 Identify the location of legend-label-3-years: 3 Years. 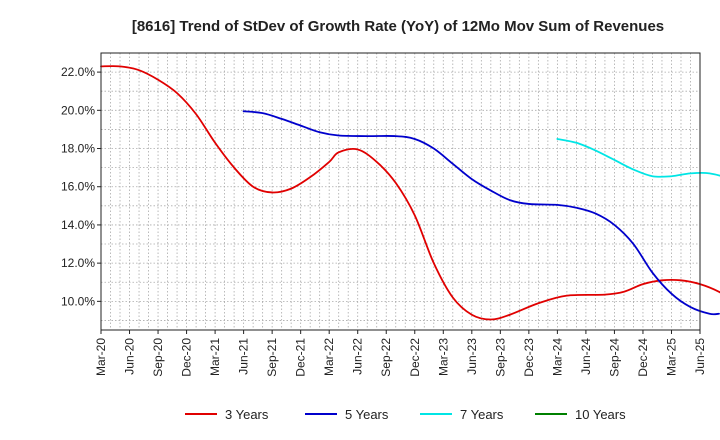
(247, 414).